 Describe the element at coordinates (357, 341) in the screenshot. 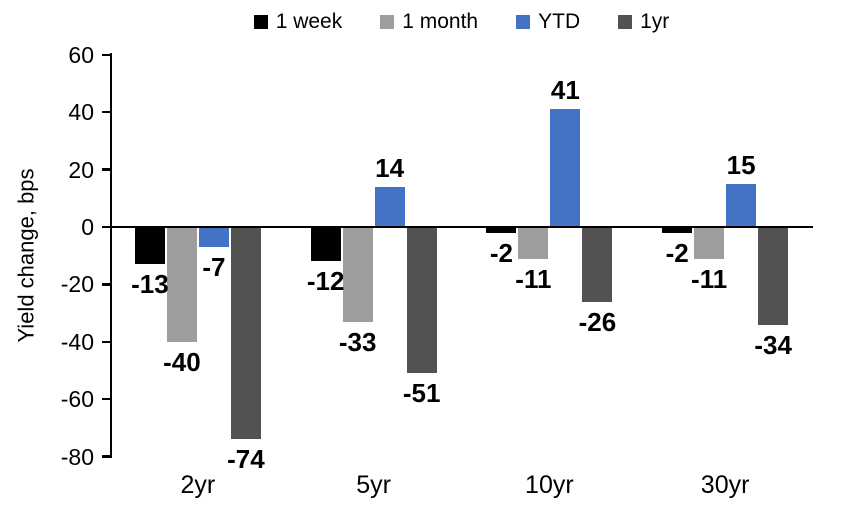

I see `value-label-1-month-5yr: -33` at that location.